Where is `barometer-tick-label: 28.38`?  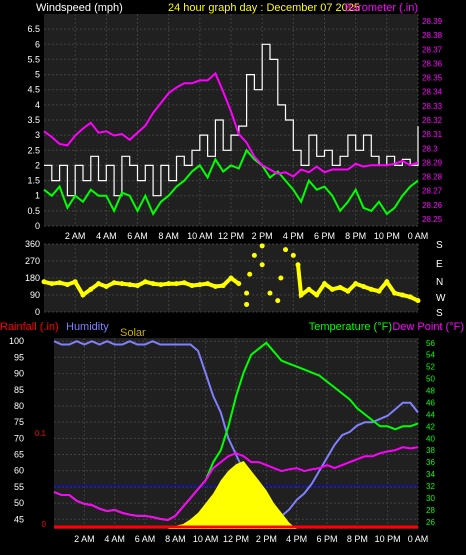
barometer-tick-label: 28.38 is located at coordinates (432, 35).